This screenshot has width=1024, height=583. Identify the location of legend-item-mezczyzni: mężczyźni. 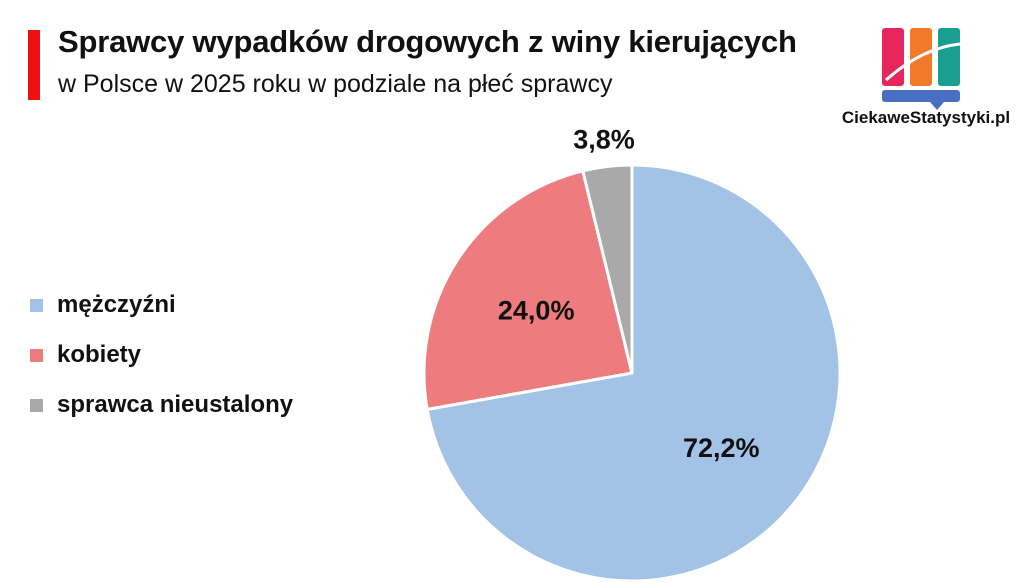
(161, 305).